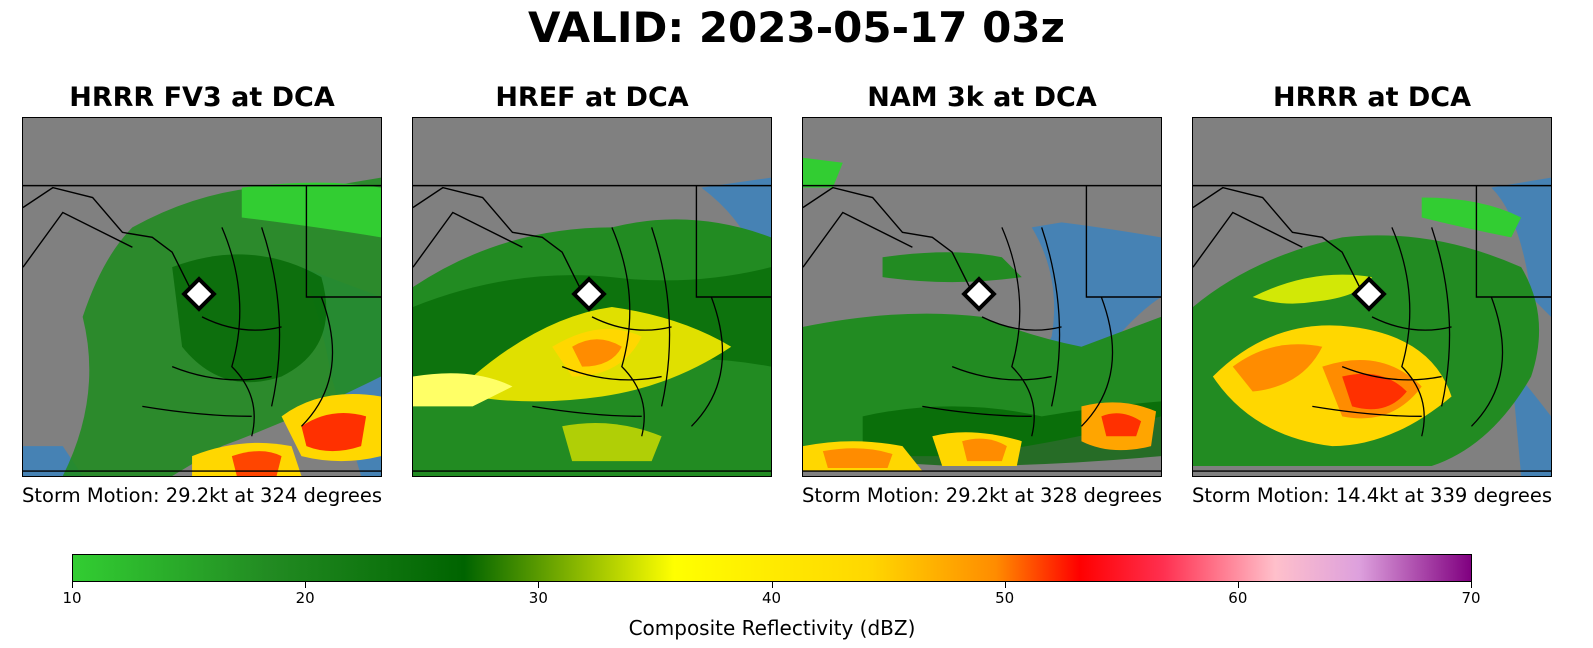 The width and height of the screenshot is (1593, 648). Describe the element at coordinates (202, 98) in the screenshot. I see `panel-title-hrrr-fv3: HRRR FV3 at DCA` at that location.